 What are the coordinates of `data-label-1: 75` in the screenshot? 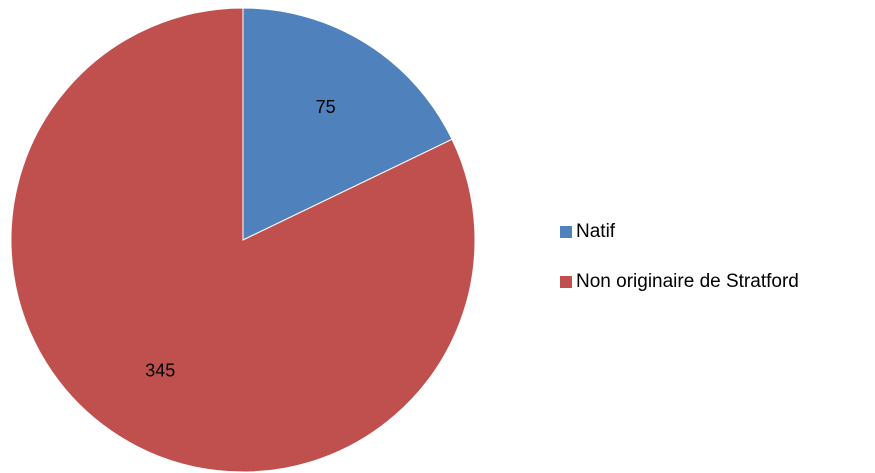 It's located at (326, 107).